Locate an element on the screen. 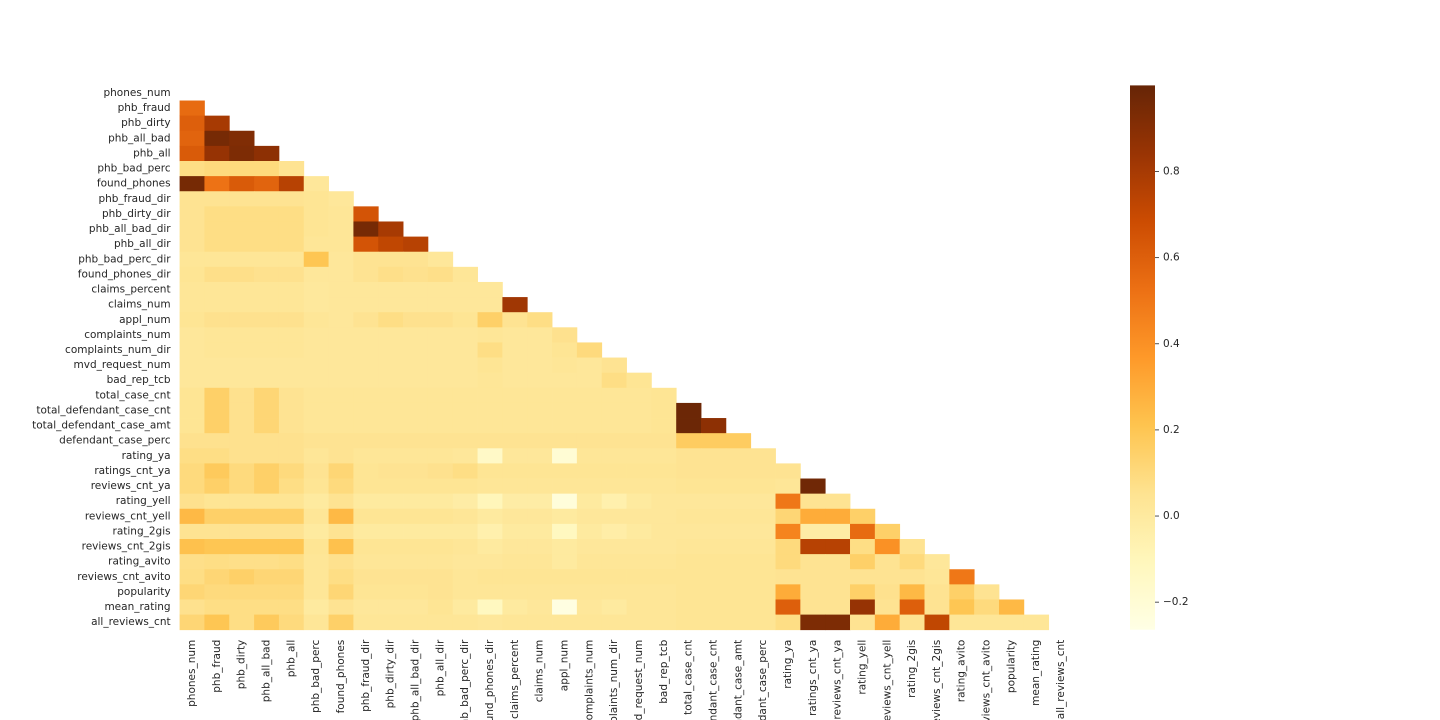  y-tick-label: phb_bad_perc_dir is located at coordinates (124, 259).